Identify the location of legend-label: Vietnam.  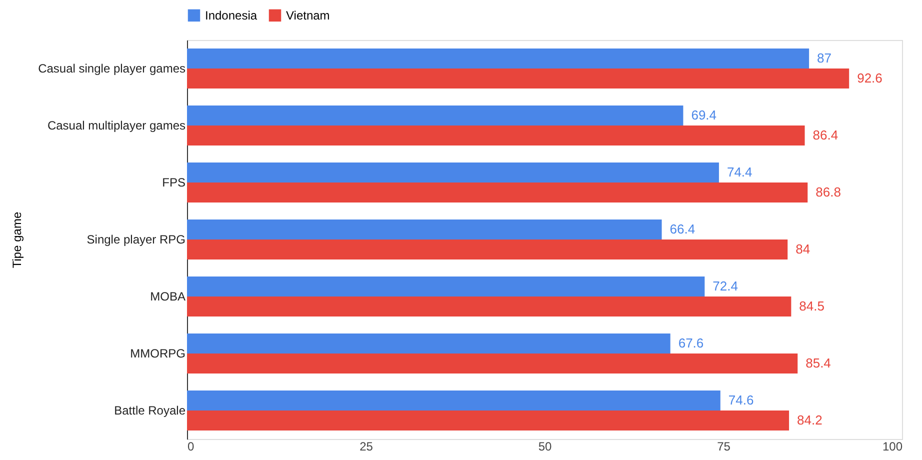
(308, 15).